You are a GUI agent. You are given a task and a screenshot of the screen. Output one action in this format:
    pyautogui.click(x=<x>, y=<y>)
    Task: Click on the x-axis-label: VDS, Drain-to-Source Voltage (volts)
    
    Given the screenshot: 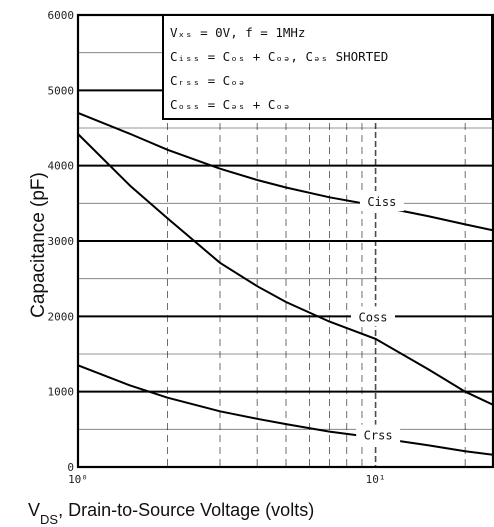 What is the action you would take?
    pyautogui.click(x=171, y=513)
    